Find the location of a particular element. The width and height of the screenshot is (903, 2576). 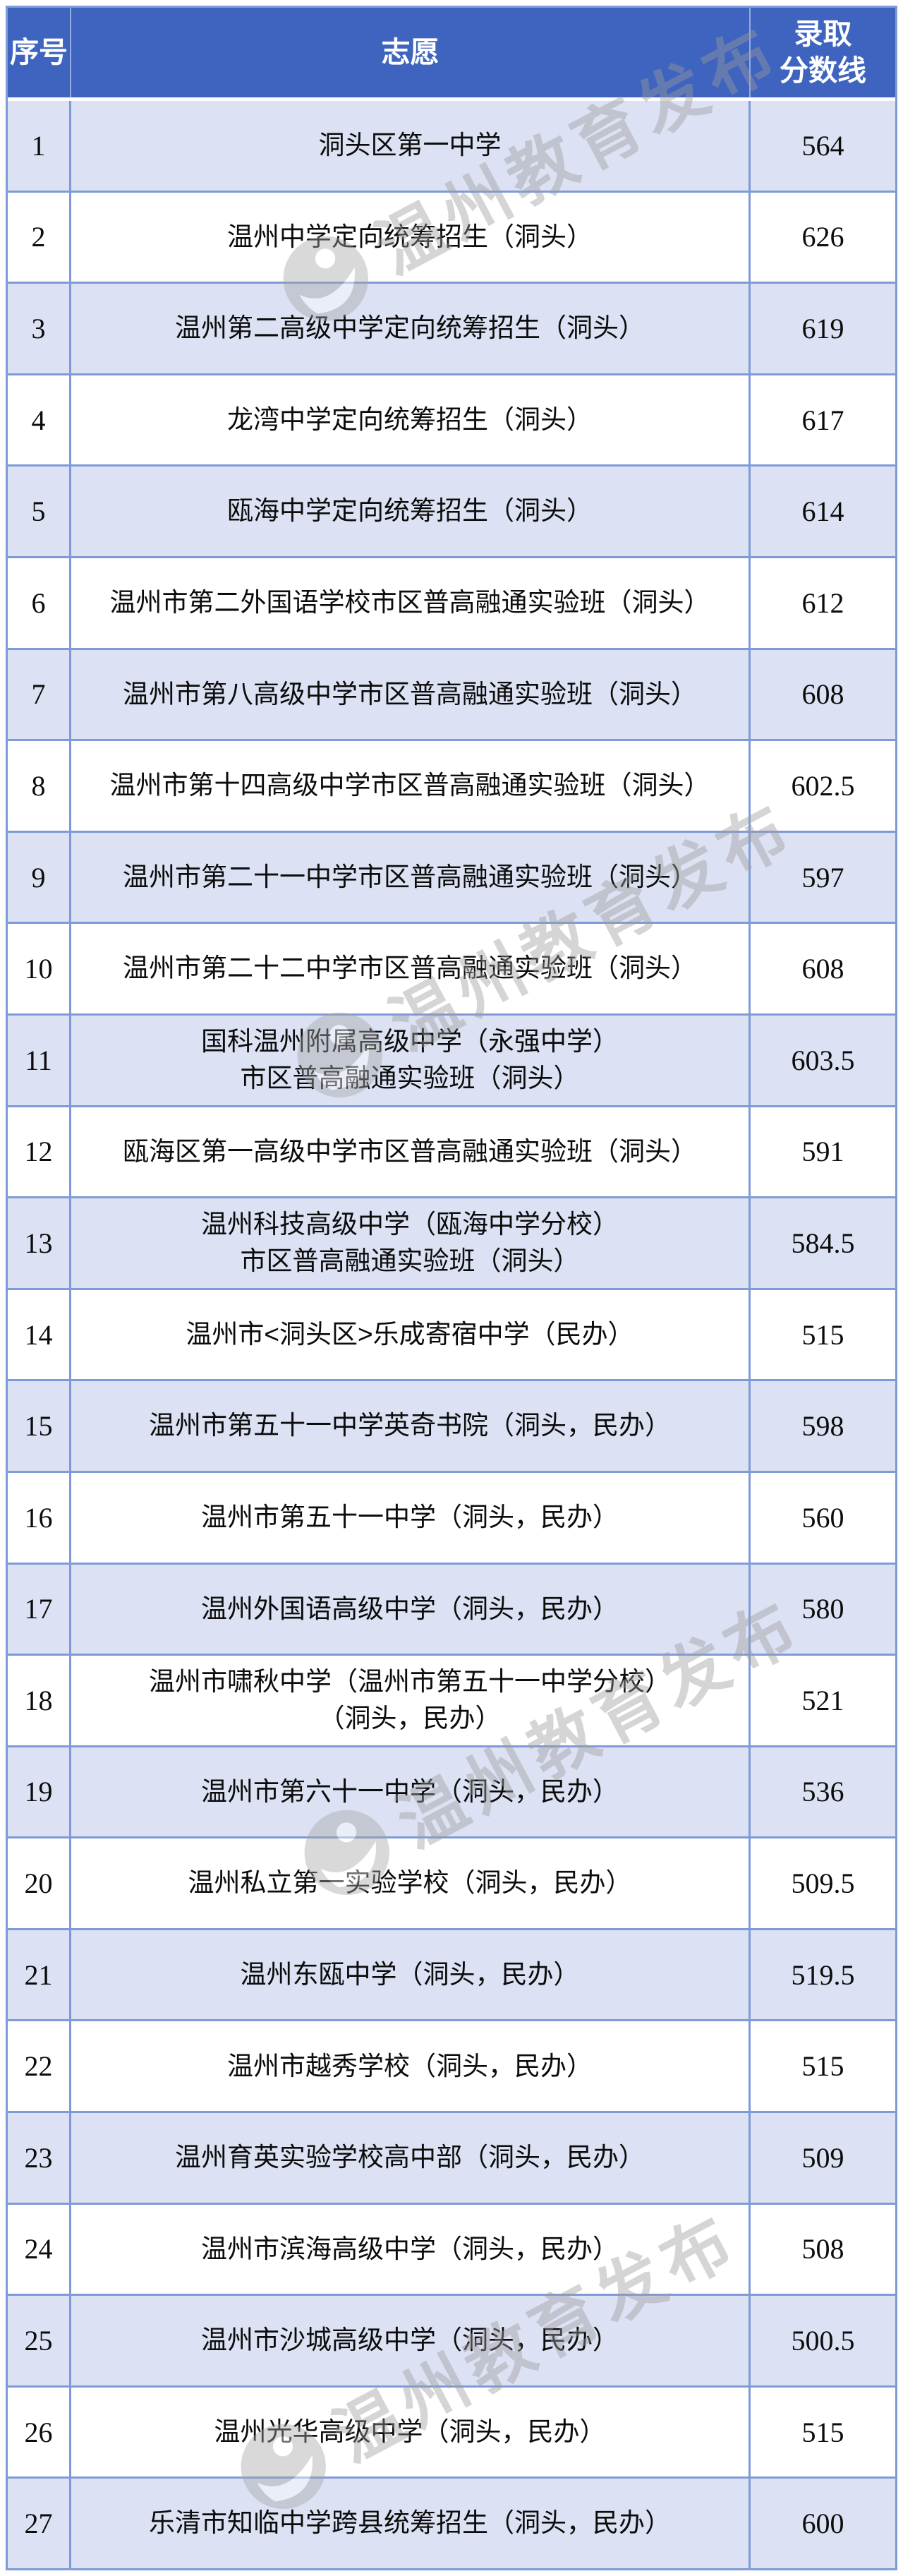

table-row: 15 温州市第五十一中学英奇书院（洞头，民办） 598 is located at coordinates (451, 1425).